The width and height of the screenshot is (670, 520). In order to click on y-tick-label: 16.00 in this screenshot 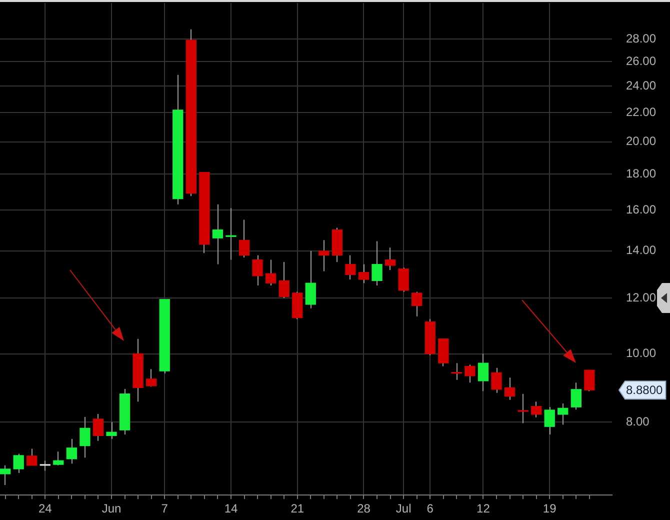, I will do `click(641, 209)`.